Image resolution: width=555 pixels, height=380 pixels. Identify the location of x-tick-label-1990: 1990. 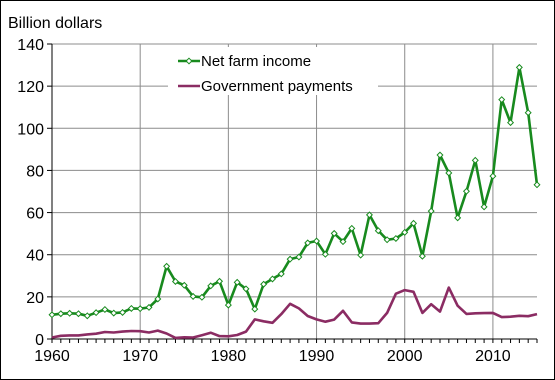
(317, 356).